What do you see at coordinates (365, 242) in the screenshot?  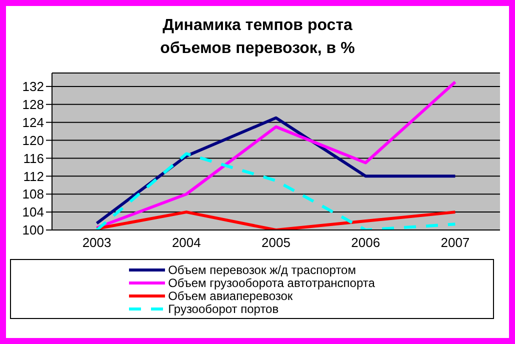 I see `x-tick-label: 2006` at bounding box center [365, 242].